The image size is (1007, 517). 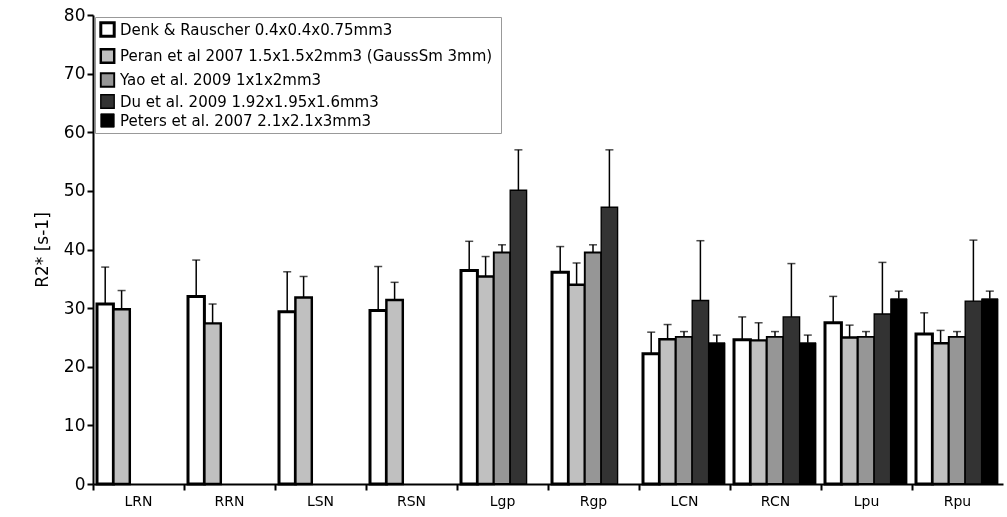 I want to click on x-tick-label: LCN, so click(x=684, y=500).